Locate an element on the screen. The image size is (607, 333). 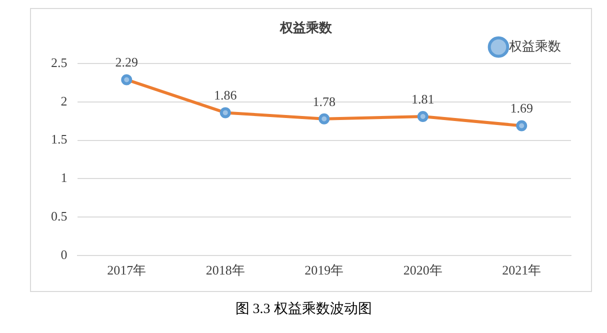
y-tick-label: 2.5 is located at coordinates (59, 62).